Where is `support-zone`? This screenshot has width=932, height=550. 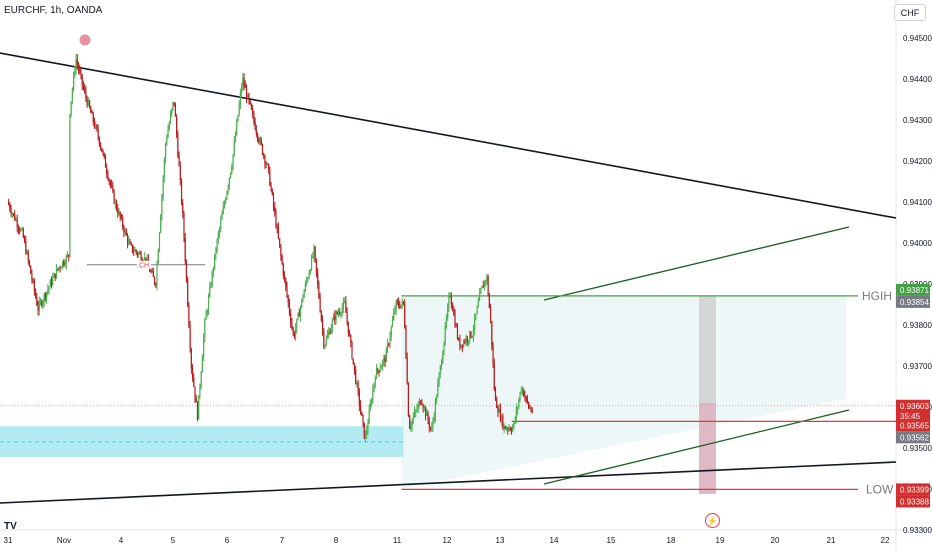
support-zone is located at coordinates (202, 442).